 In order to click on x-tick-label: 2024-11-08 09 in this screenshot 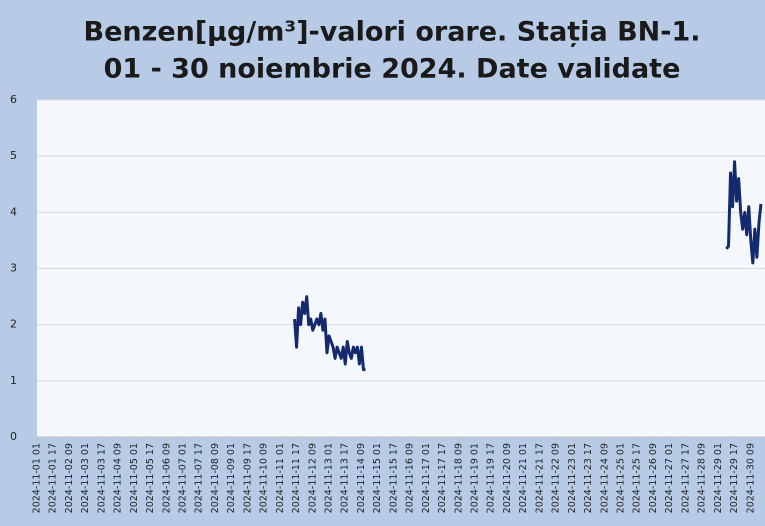, I will do `click(215, 478)`.